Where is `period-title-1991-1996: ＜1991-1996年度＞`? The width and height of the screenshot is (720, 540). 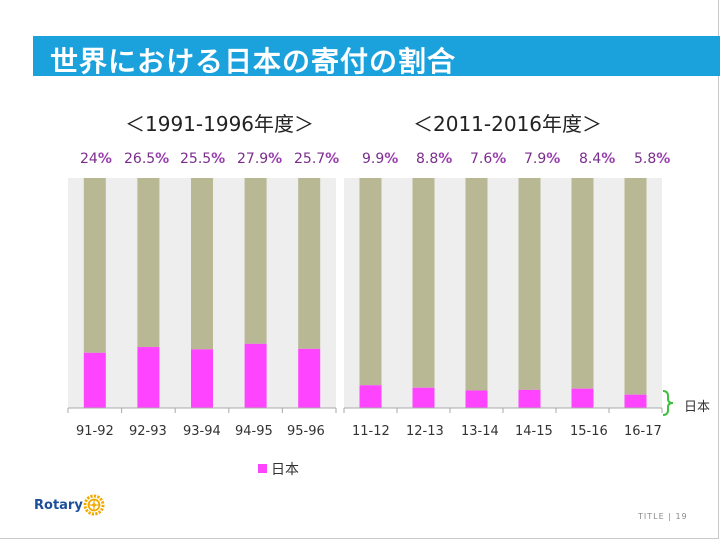
period-title-1991-1996: ＜1991-1996年度＞ is located at coordinates (220, 124).